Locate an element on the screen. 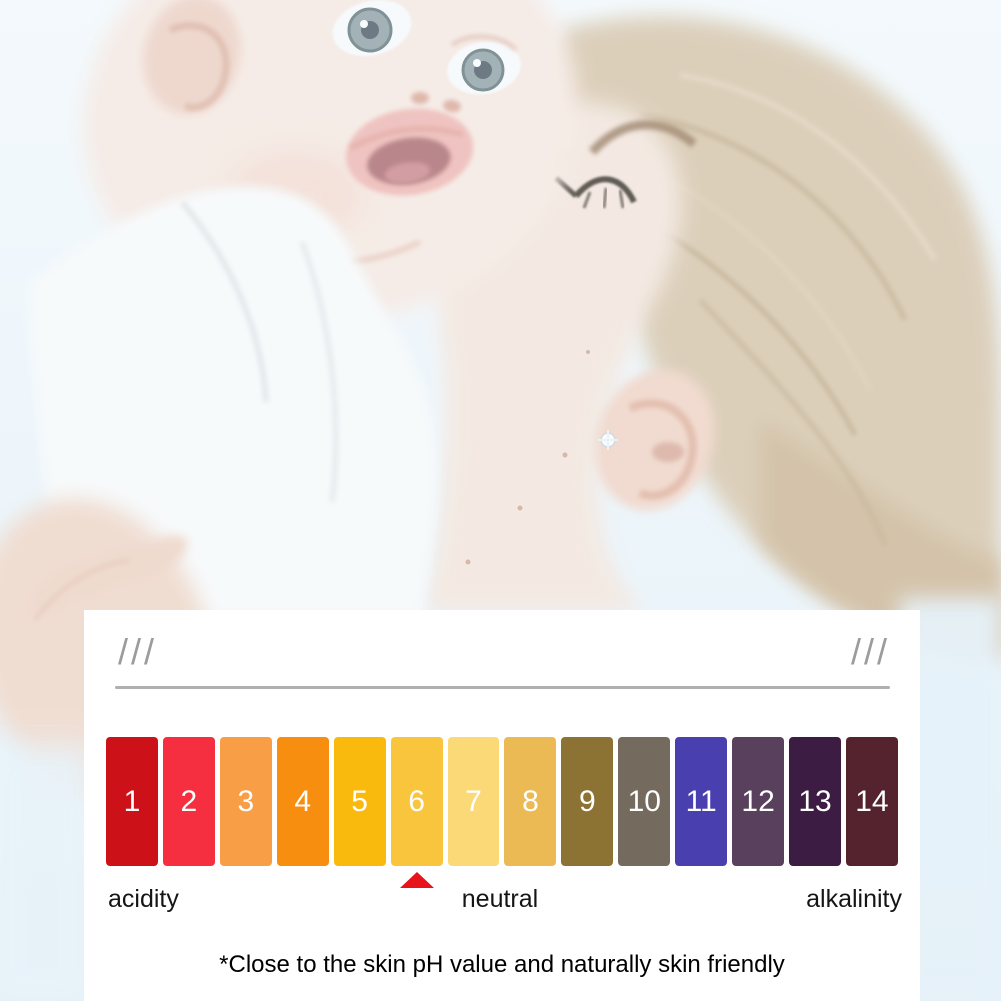  ph-swatch-4: 4 is located at coordinates (302, 801).